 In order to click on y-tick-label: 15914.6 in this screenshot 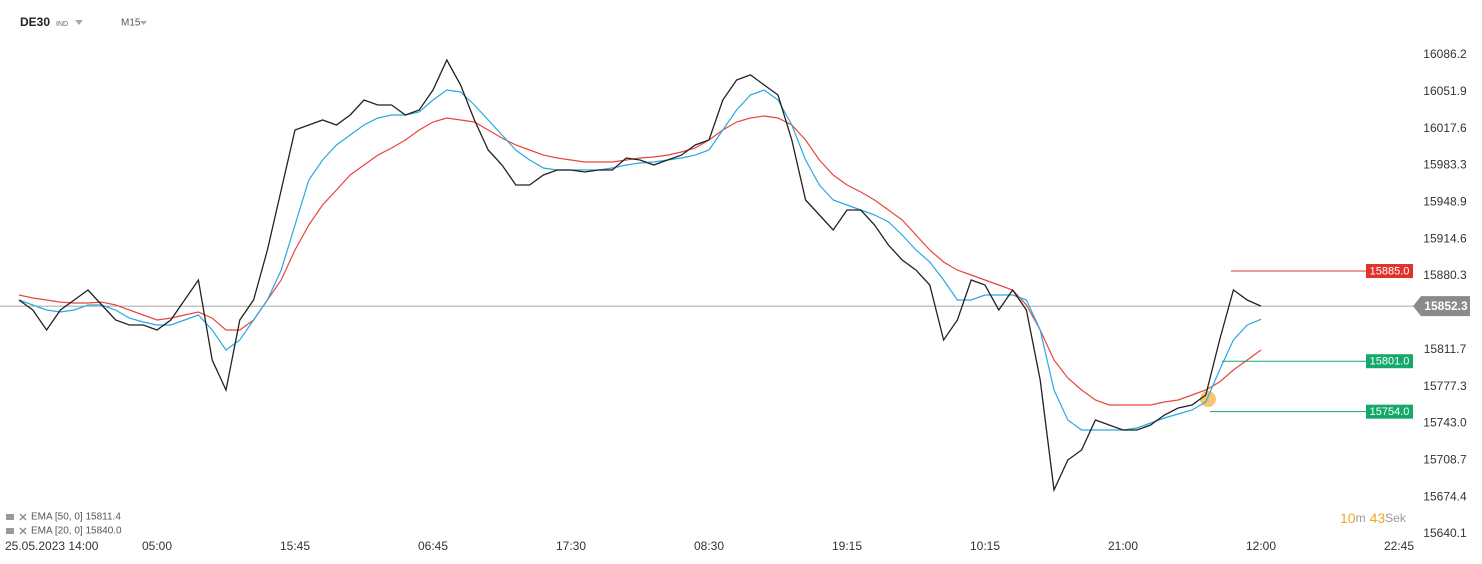, I will do `click(1445, 238)`.